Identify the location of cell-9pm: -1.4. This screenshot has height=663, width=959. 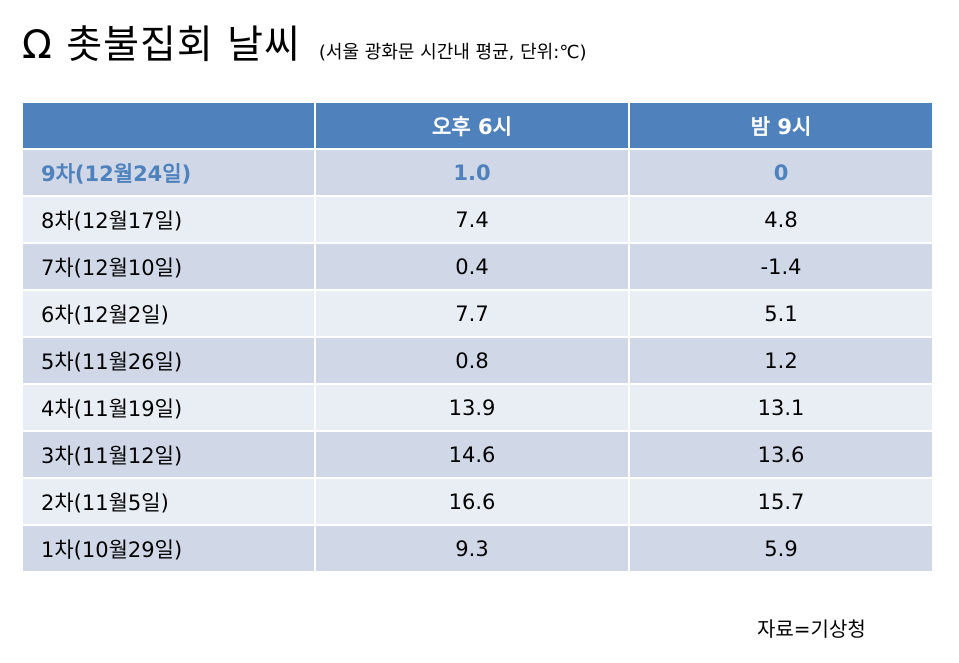
(781, 266).